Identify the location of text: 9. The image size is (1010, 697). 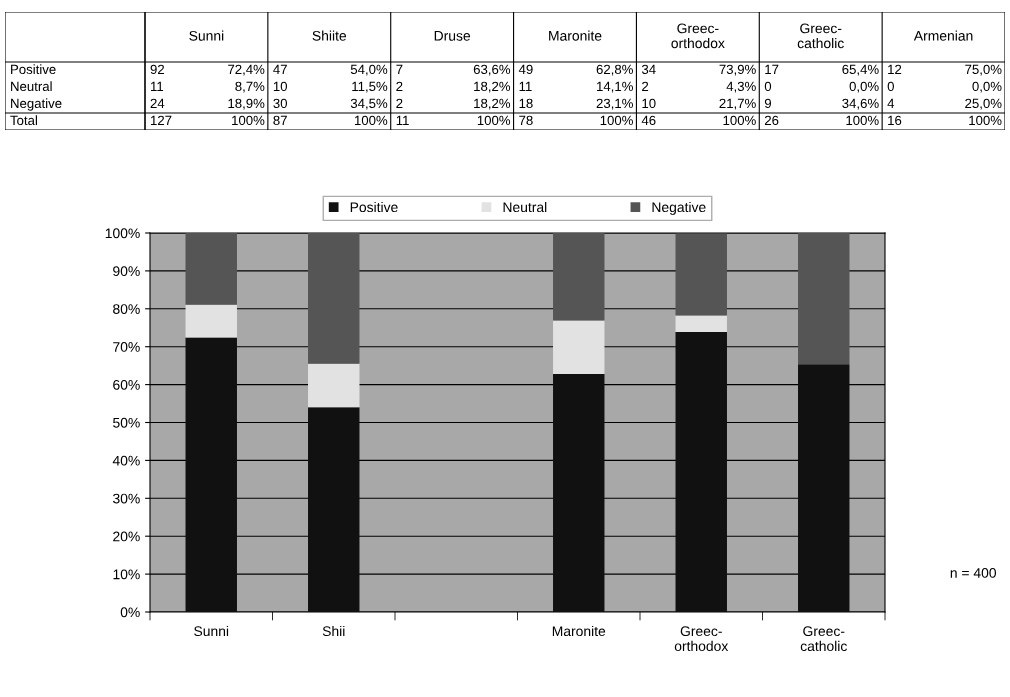
(767, 103).